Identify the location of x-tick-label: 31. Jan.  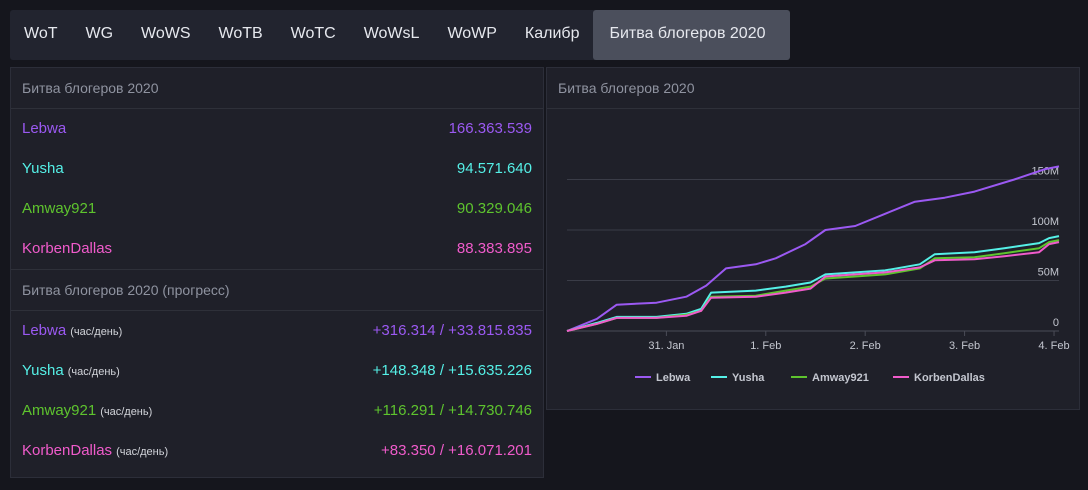
(666, 346).